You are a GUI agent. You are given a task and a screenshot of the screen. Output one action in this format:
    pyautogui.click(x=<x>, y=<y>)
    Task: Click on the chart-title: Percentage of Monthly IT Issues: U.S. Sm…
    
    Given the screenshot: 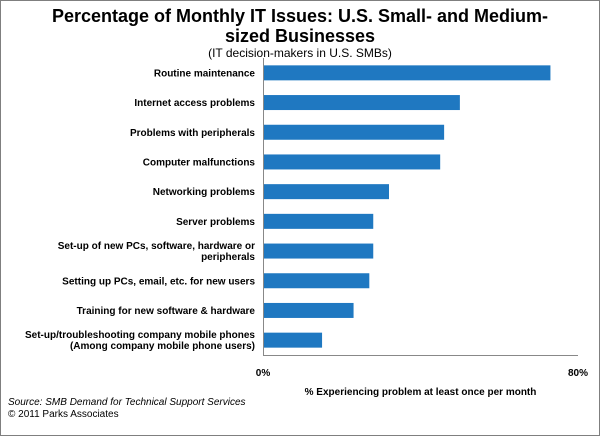 What is the action you would take?
    pyautogui.click(x=300, y=26)
    